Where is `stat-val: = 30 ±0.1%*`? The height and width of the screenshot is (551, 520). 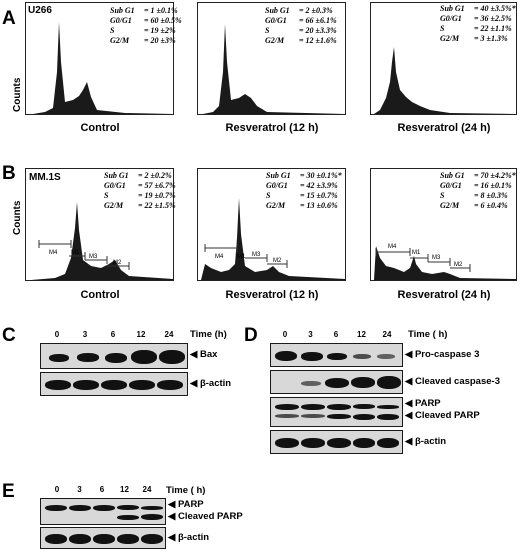 stat-val: = 30 ±0.1%* is located at coordinates (321, 175).